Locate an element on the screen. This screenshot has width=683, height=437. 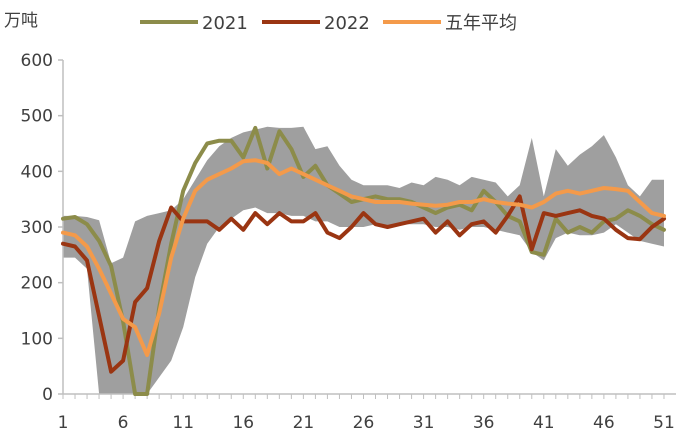
y-tick-label: 500 is located at coordinates (37, 117).